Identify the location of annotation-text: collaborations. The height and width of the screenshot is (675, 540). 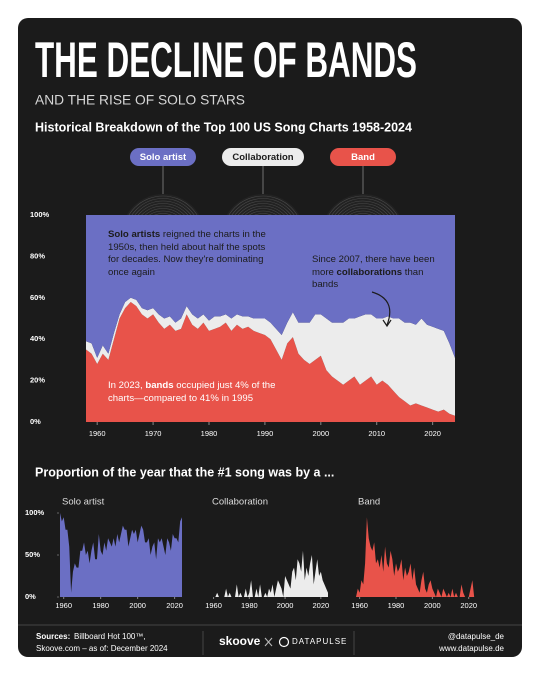
(369, 272).